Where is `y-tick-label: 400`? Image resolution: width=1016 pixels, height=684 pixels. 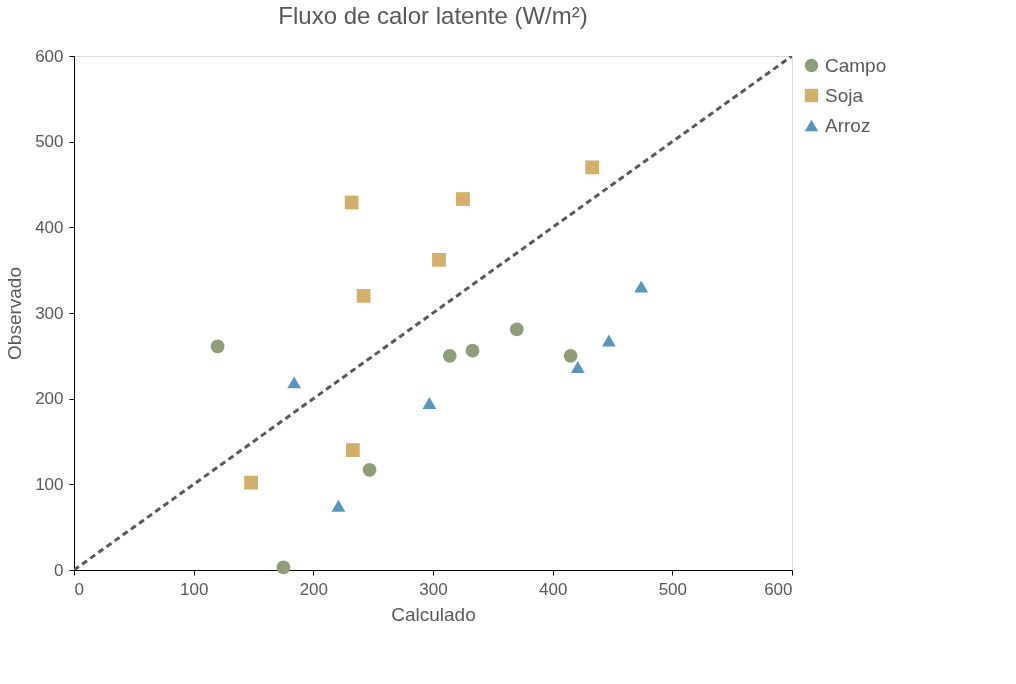 y-tick-label: 400 is located at coordinates (49, 227).